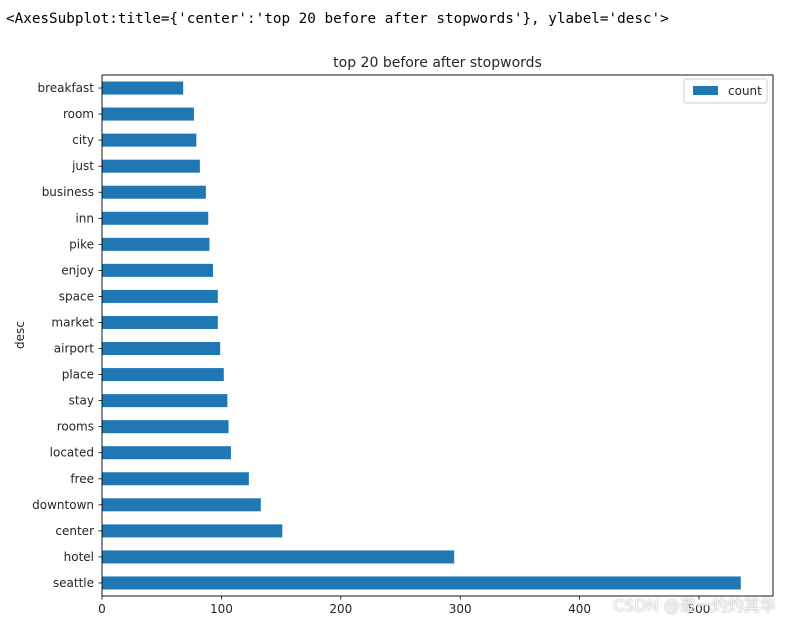 The image size is (806, 622). Describe the element at coordinates (148, 114) in the screenshot. I see `bar-room` at that location.